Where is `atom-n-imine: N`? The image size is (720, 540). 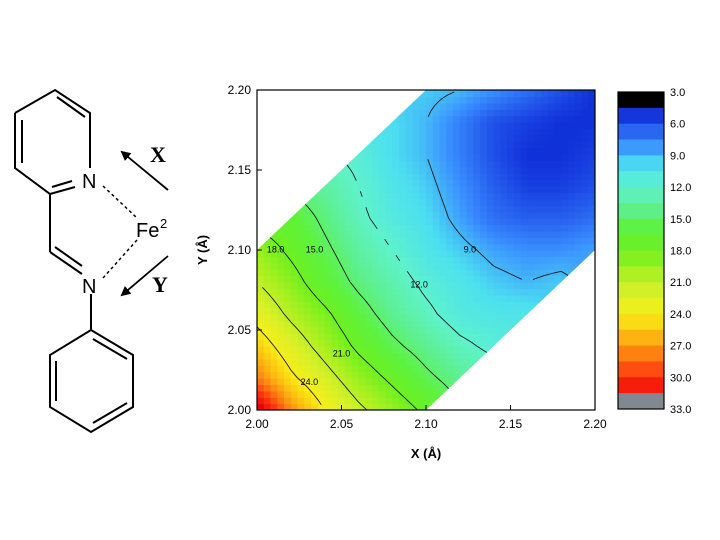
atom-n-imine: N is located at coordinates (89, 287).